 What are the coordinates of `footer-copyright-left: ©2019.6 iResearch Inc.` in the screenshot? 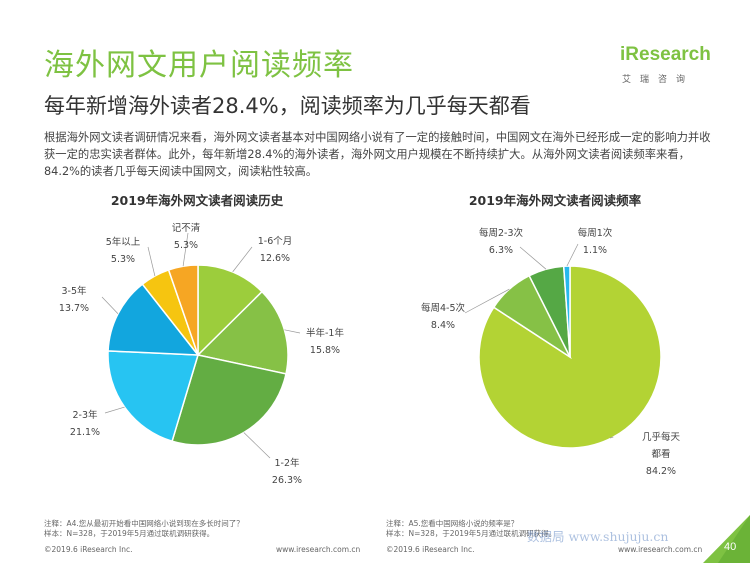 It's located at (88, 549).